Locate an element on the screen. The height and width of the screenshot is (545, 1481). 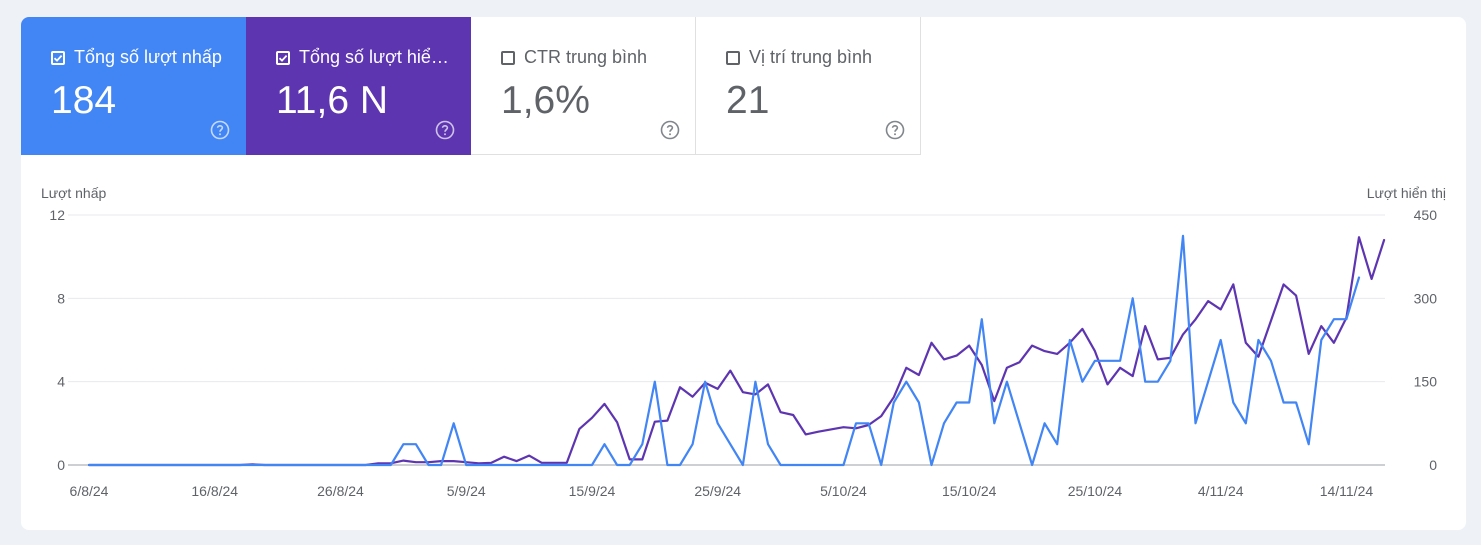
left-tick-label: 8 is located at coordinates (61, 298).